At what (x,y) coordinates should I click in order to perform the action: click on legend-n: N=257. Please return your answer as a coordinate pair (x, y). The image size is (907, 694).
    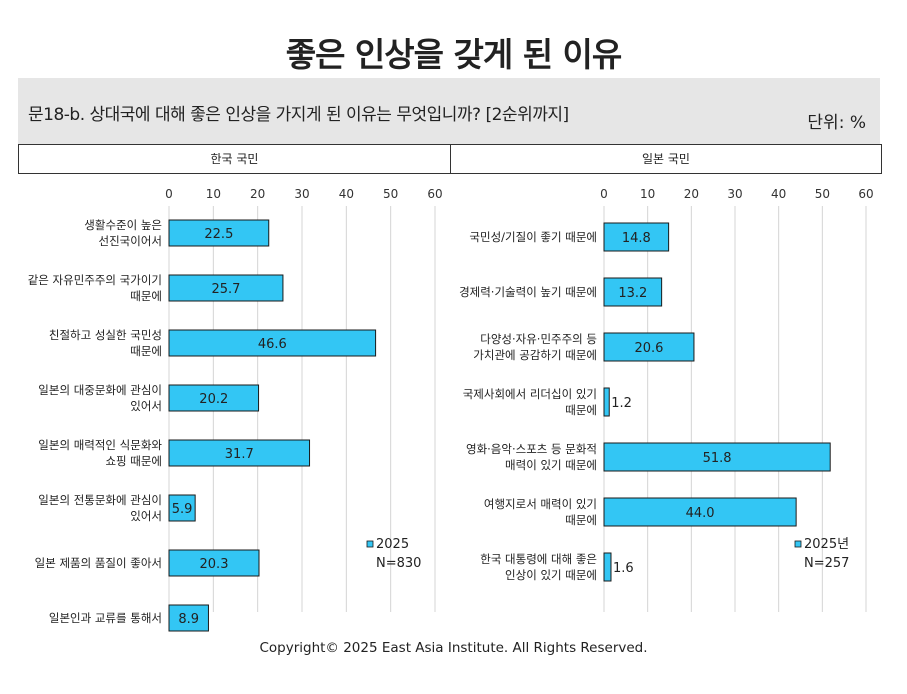
    Looking at the image, I should click on (826, 563).